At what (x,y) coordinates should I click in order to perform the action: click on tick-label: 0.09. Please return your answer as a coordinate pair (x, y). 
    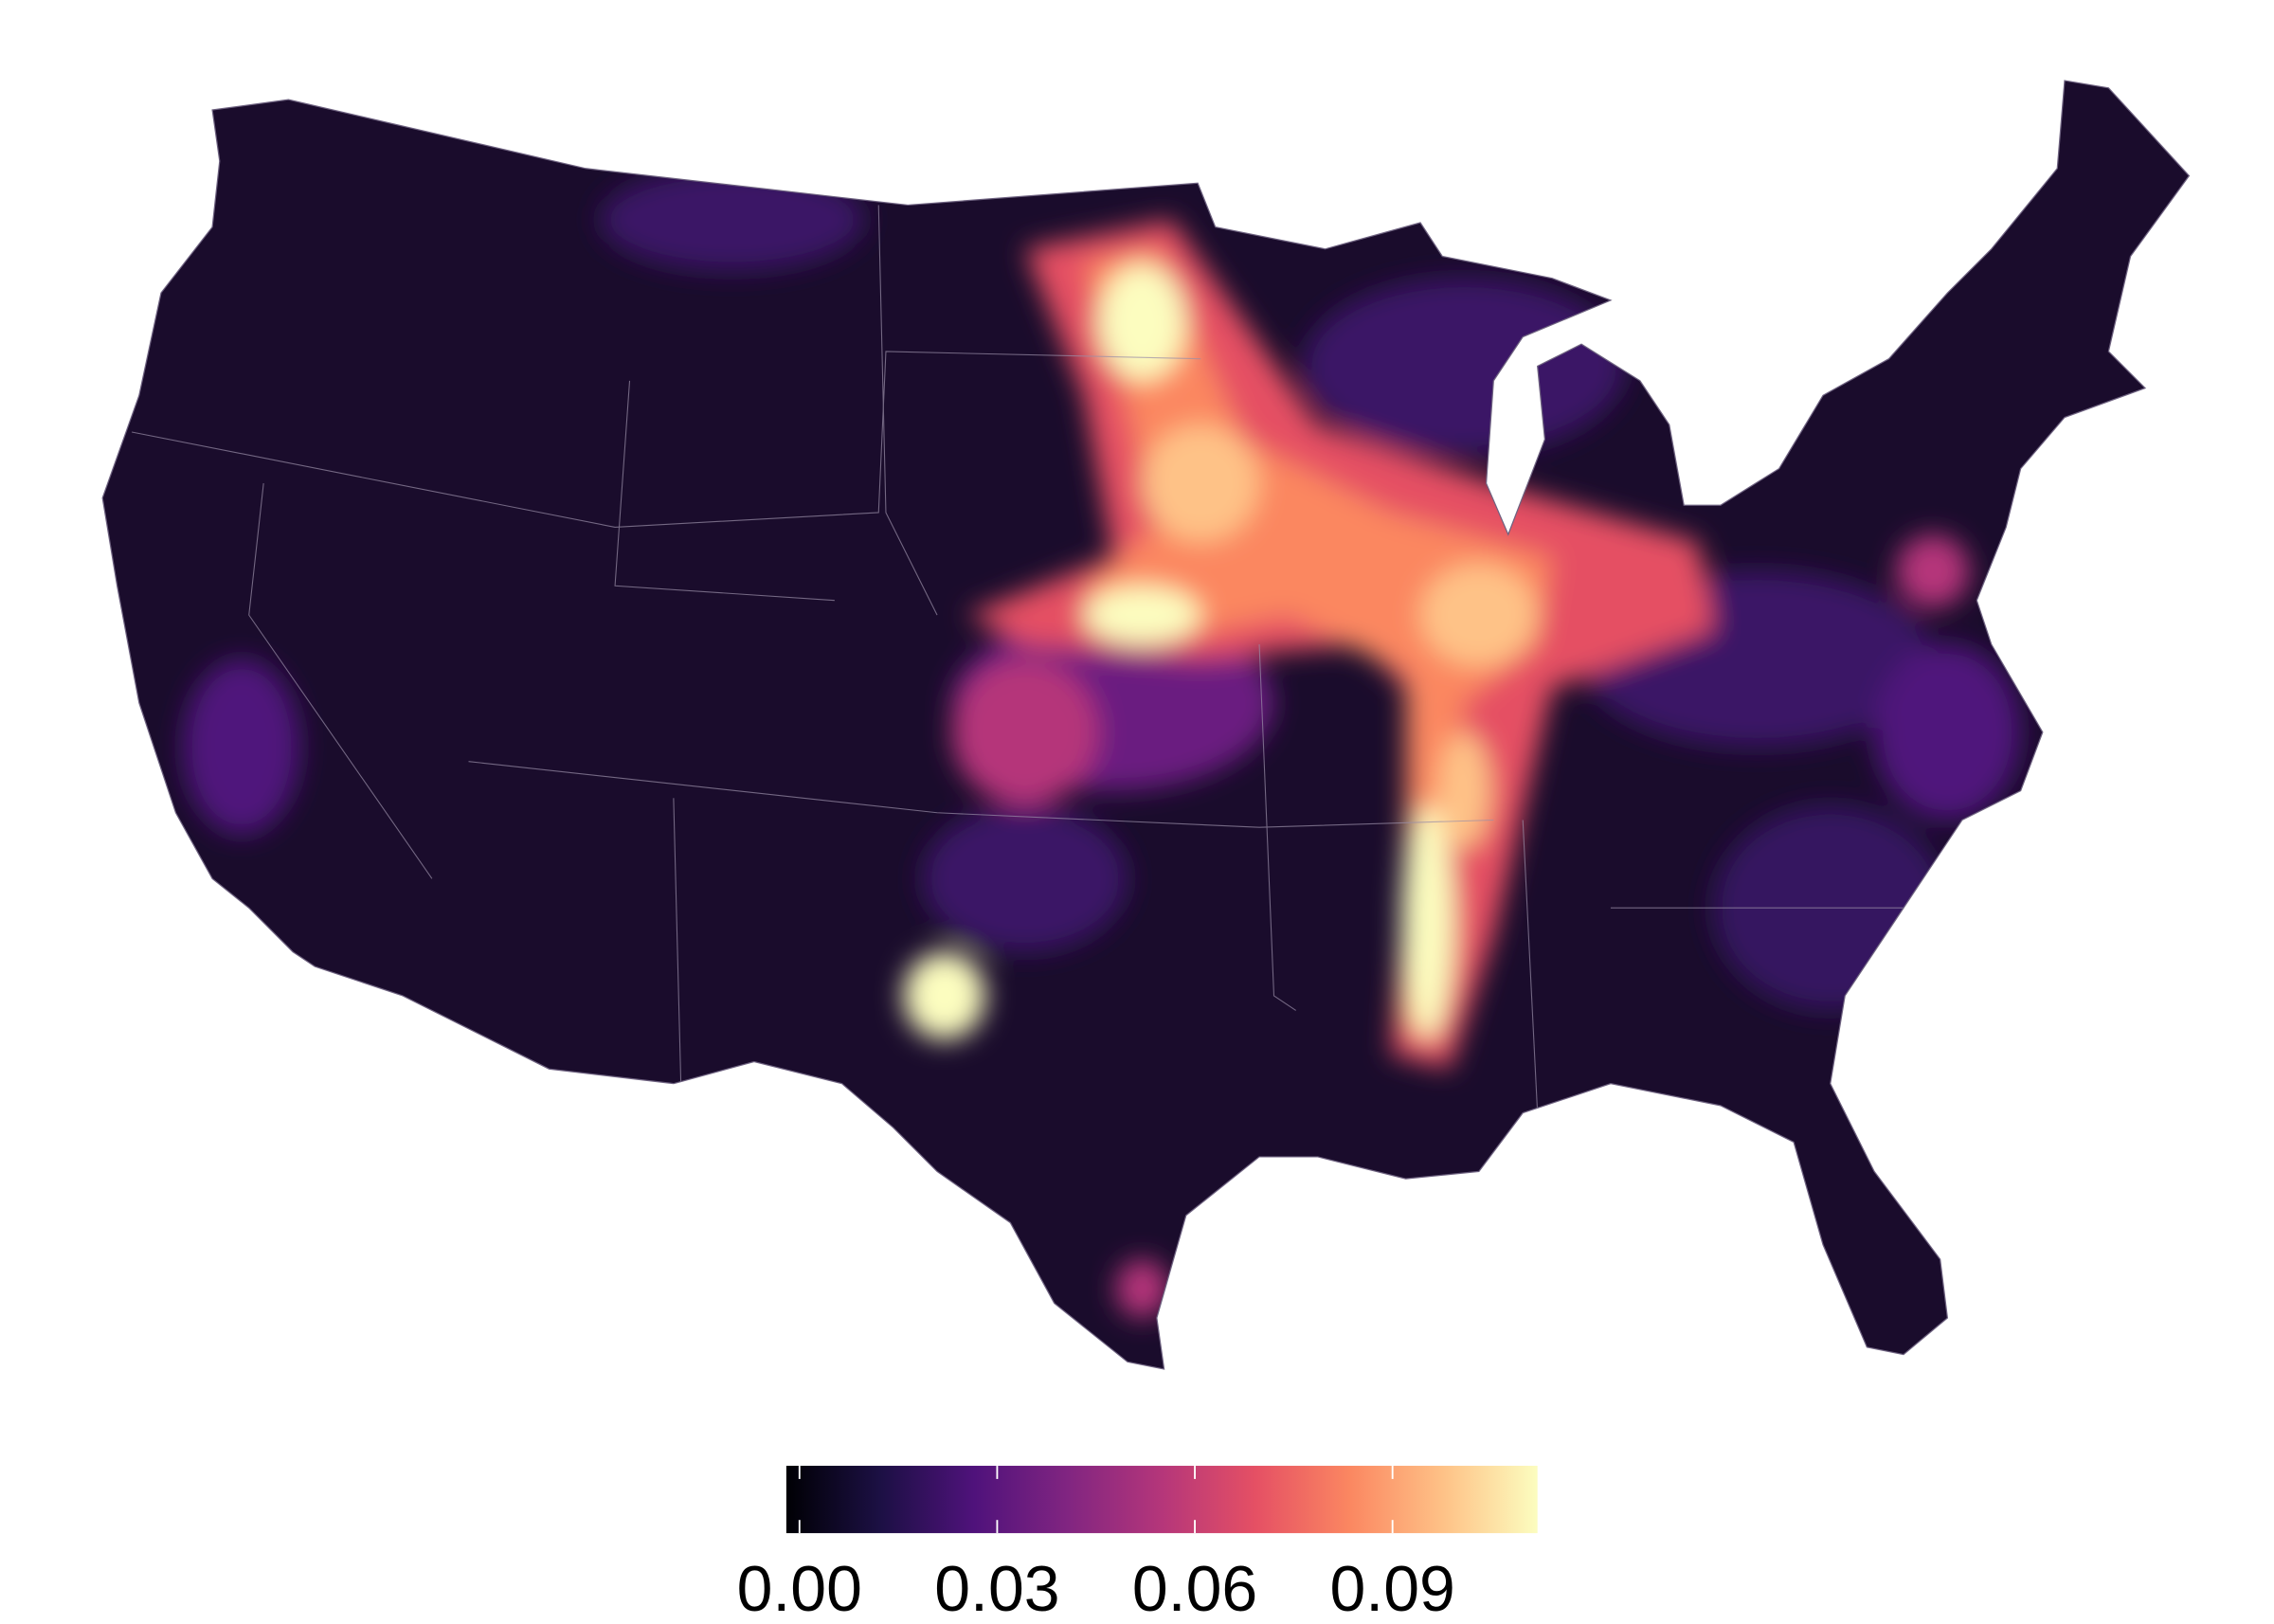
    Looking at the image, I should click on (1392, 1588).